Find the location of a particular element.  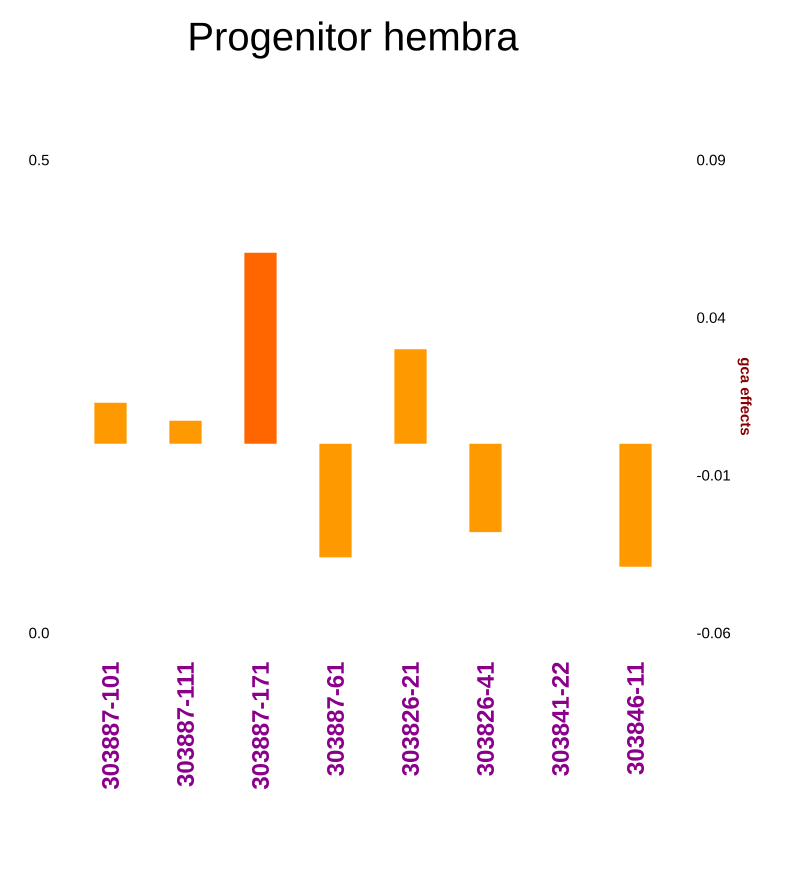

x-tick-label: 303826-21 is located at coordinates (411, 719).